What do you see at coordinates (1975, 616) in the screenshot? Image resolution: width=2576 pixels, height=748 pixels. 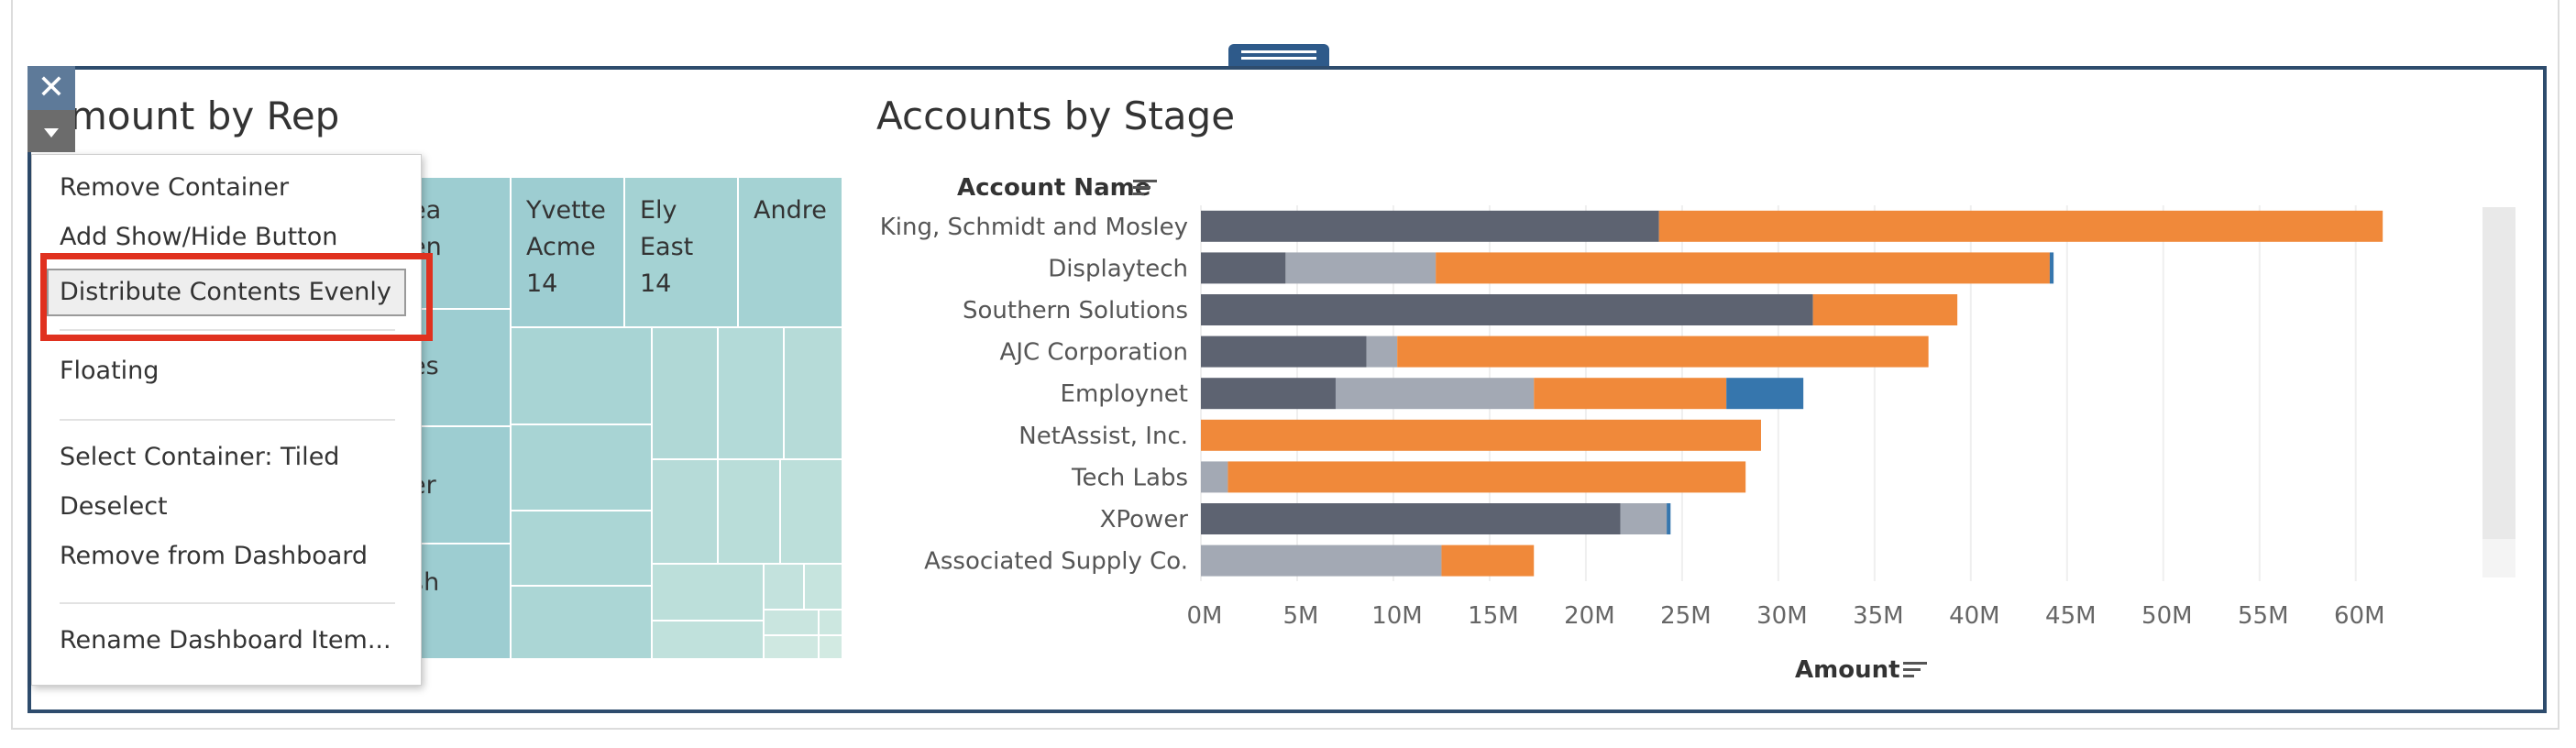 I see `x-tick-label: 40M` at bounding box center [1975, 616].